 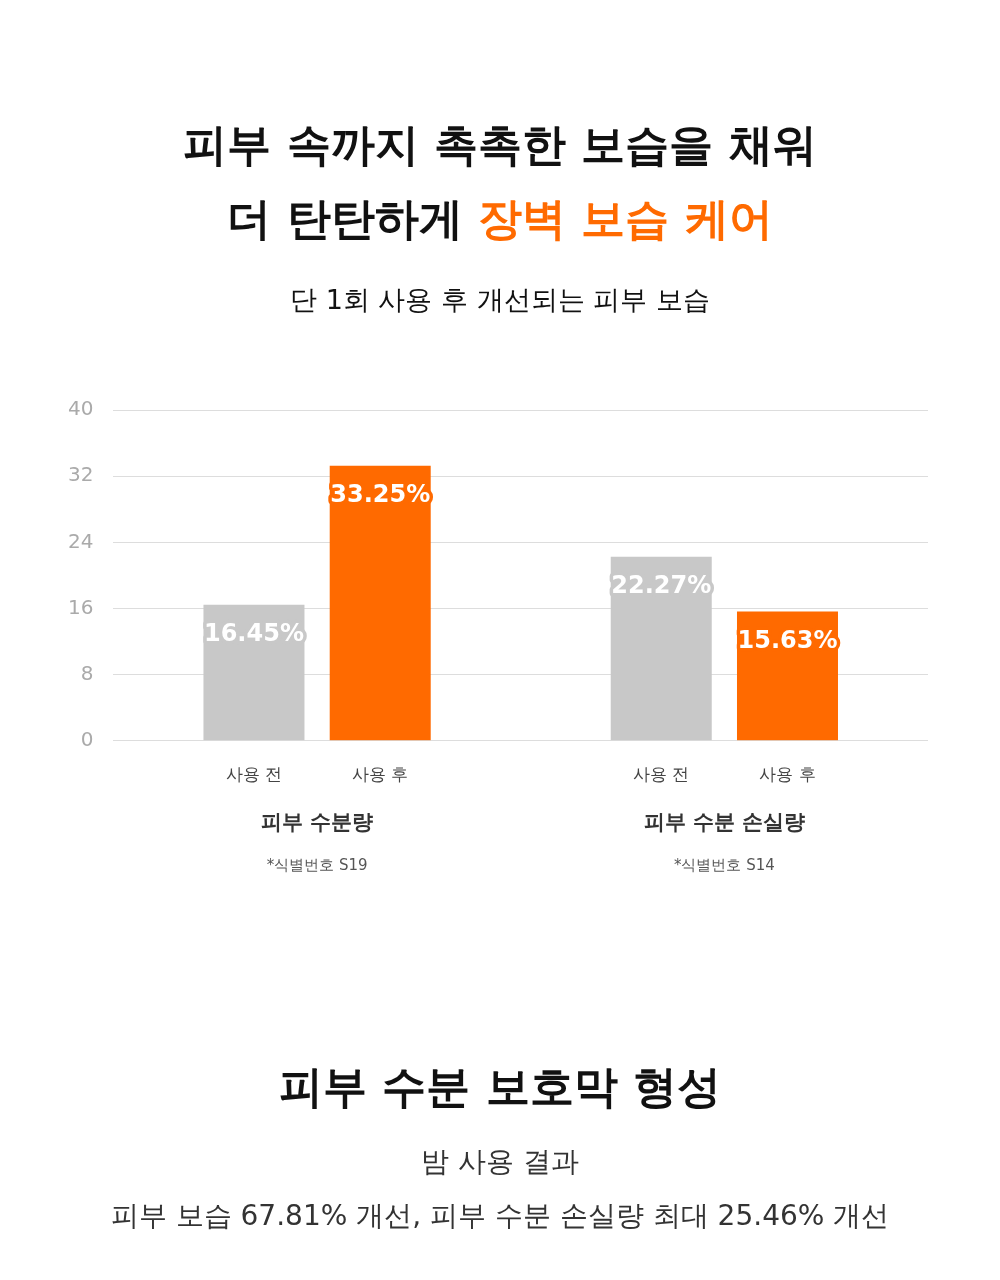 What do you see at coordinates (81, 540) in the screenshot?
I see `y-tick-label: 24` at bounding box center [81, 540].